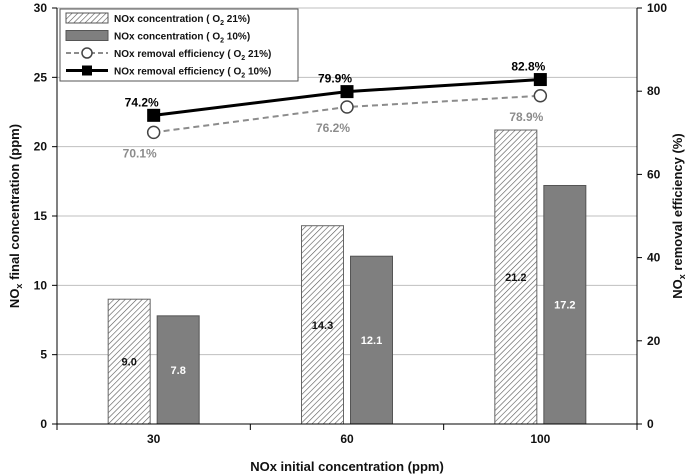 The height and width of the screenshot is (476, 693). Describe the element at coordinates (192, 55) in the screenshot. I see `legend-label: NOx removal efficiency ( O2 21%)` at that location.